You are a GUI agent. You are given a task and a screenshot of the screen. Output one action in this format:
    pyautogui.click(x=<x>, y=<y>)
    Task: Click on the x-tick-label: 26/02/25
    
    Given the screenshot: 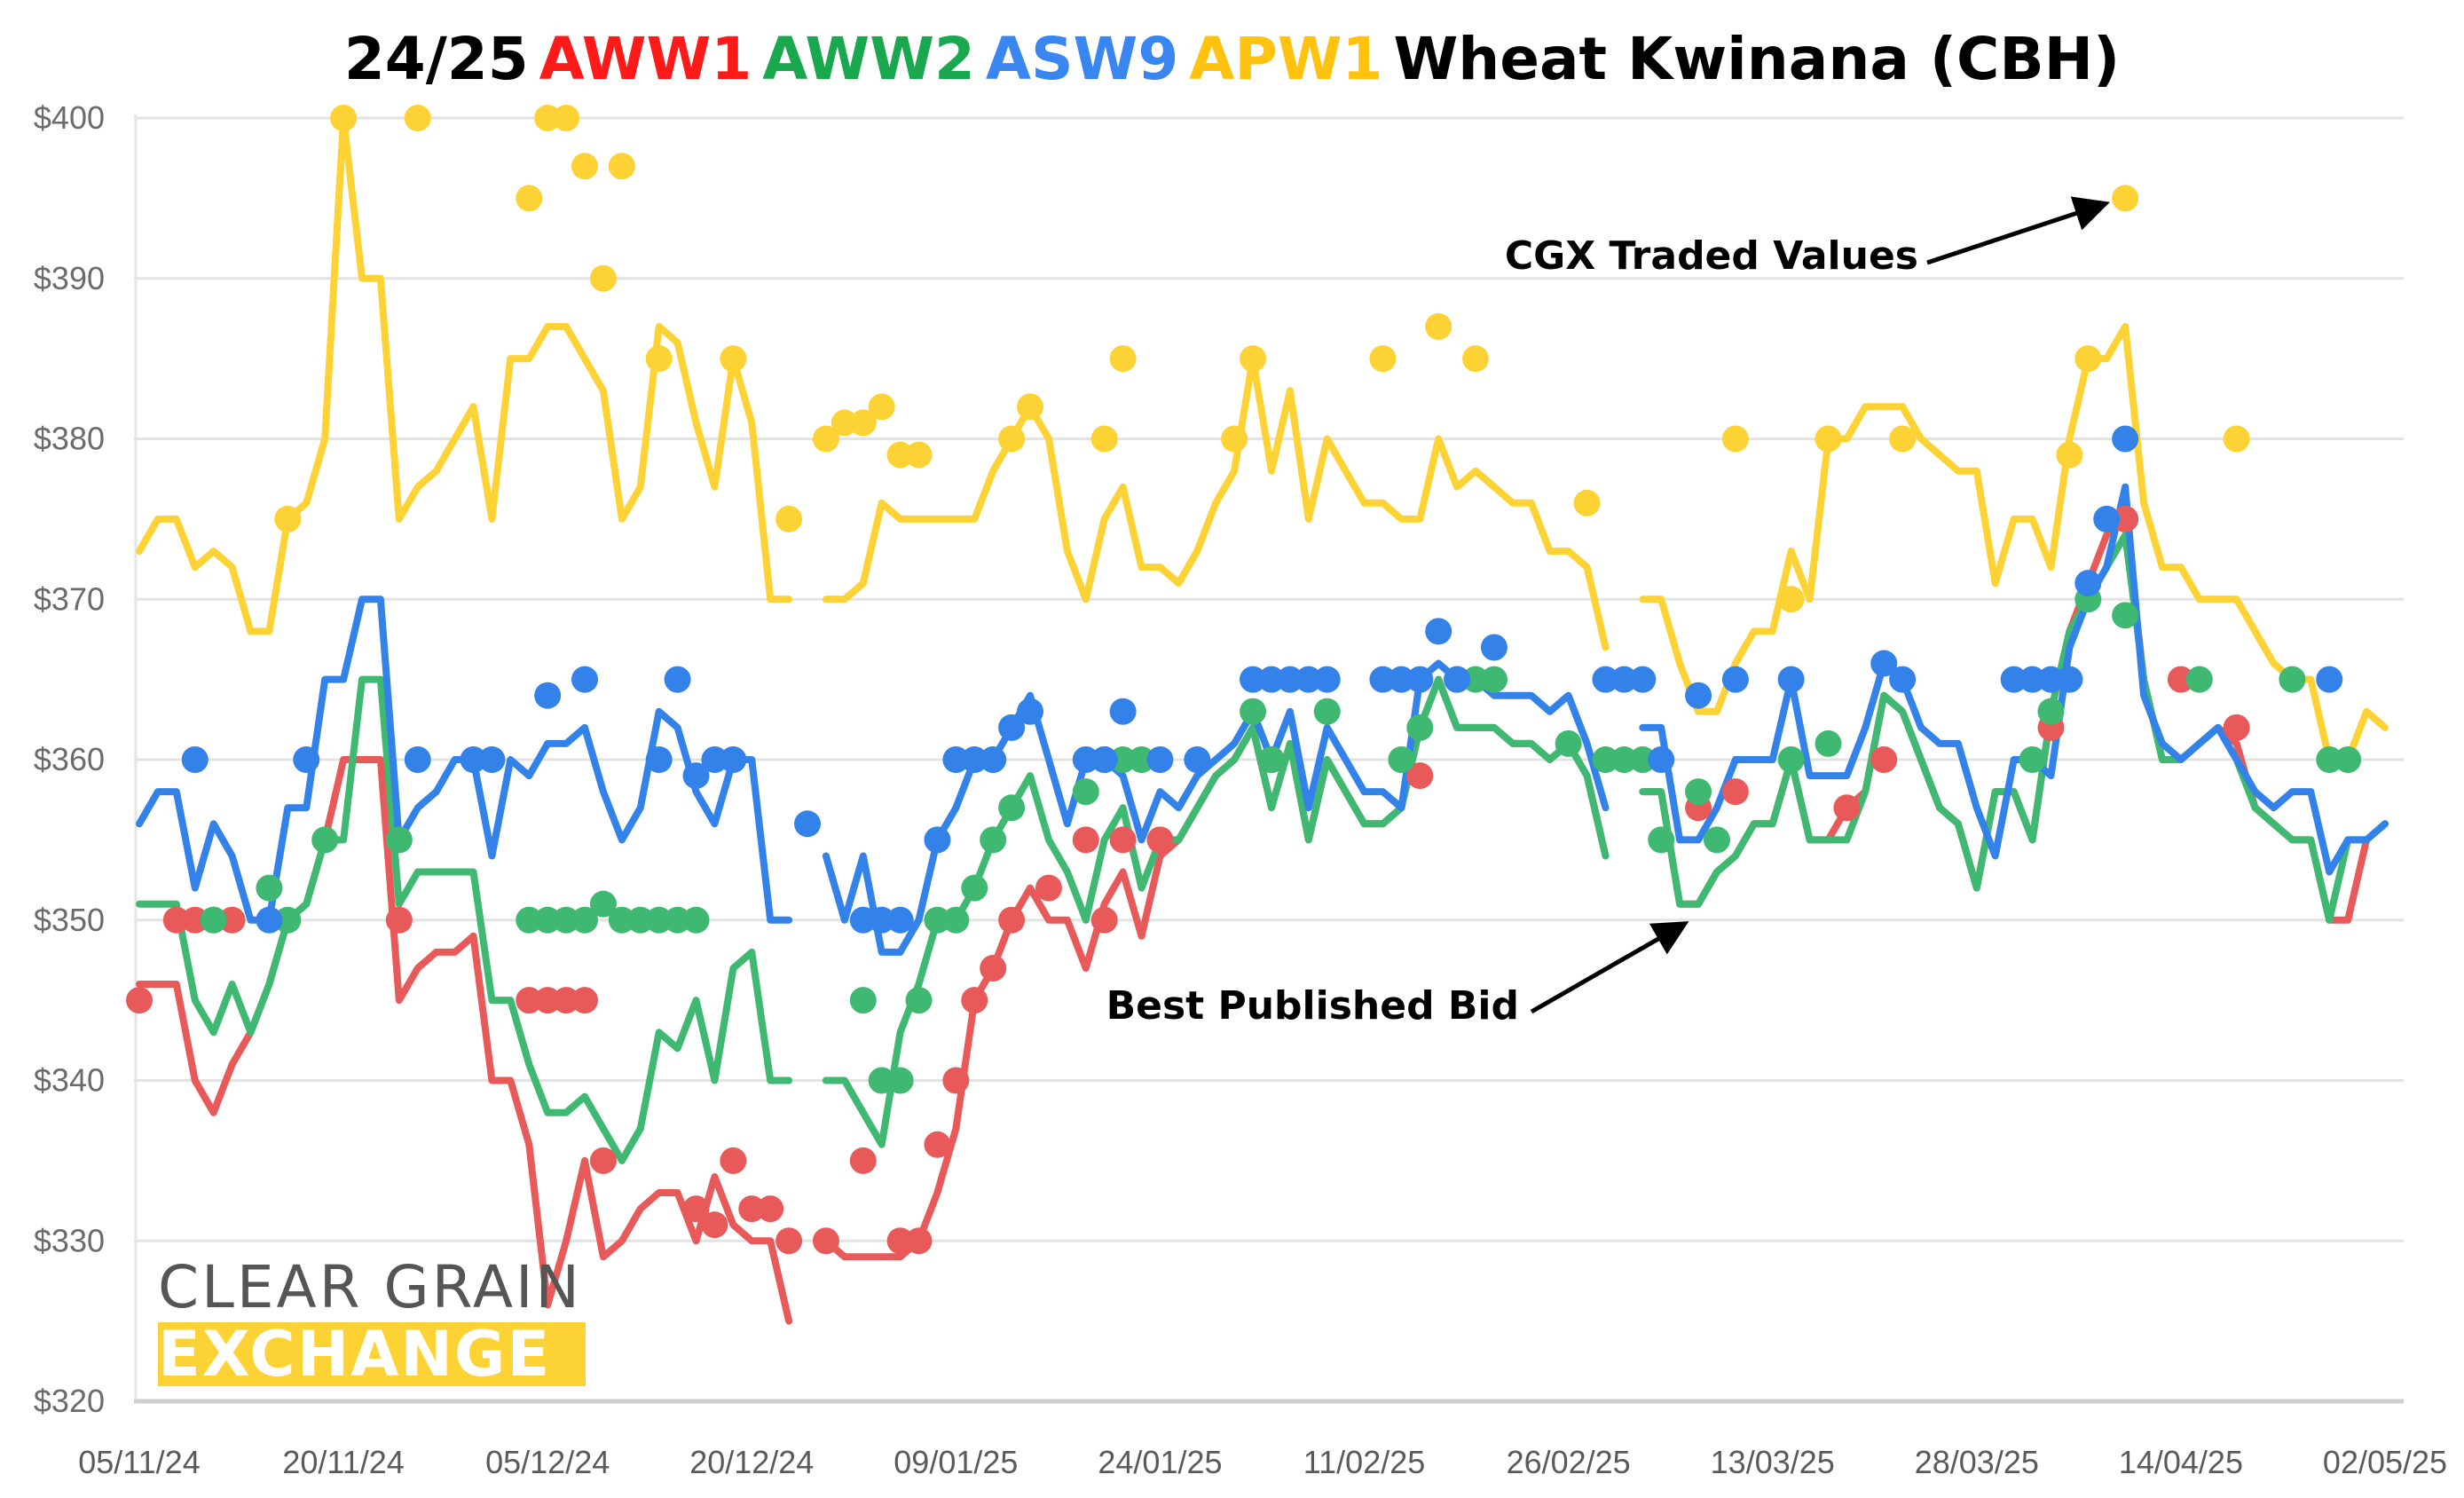 What is the action you would take?
    pyautogui.click(x=1569, y=1462)
    